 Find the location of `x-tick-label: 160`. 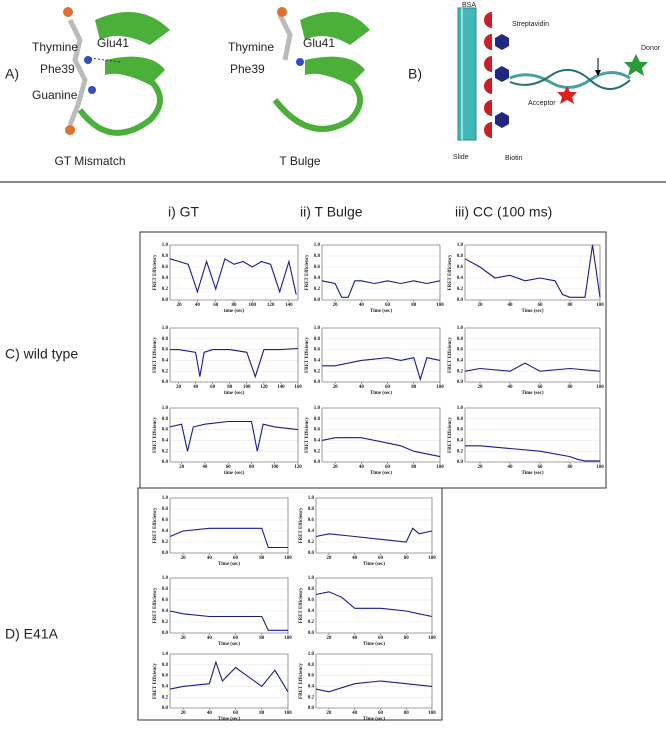

x-tick-label: 160 is located at coordinates (298, 387).